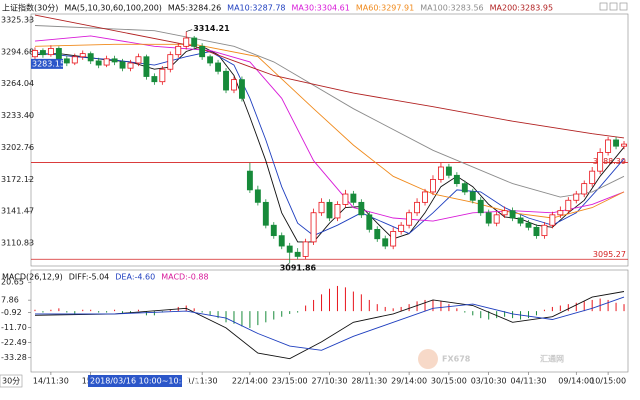 The height and width of the screenshot is (400, 640). Describe the element at coordinates (14, 357) in the screenshot. I see `y-tick-label: -33.28` at that location.